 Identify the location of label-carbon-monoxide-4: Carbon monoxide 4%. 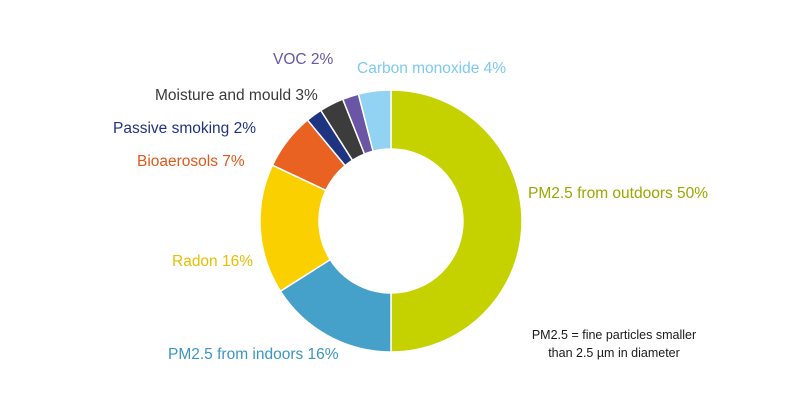
(431, 68).